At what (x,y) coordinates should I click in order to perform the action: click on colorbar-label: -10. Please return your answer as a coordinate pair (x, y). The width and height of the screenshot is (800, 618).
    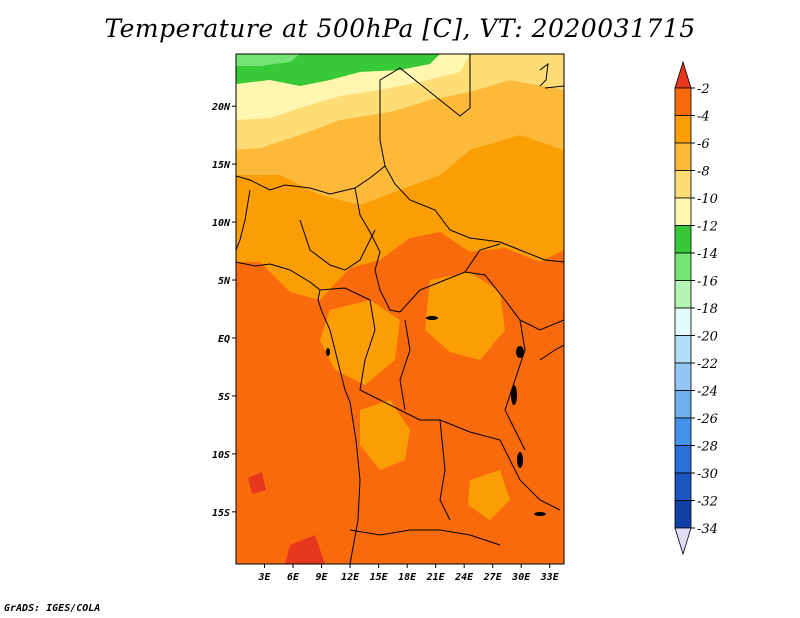
    Looking at the image, I should click on (707, 199).